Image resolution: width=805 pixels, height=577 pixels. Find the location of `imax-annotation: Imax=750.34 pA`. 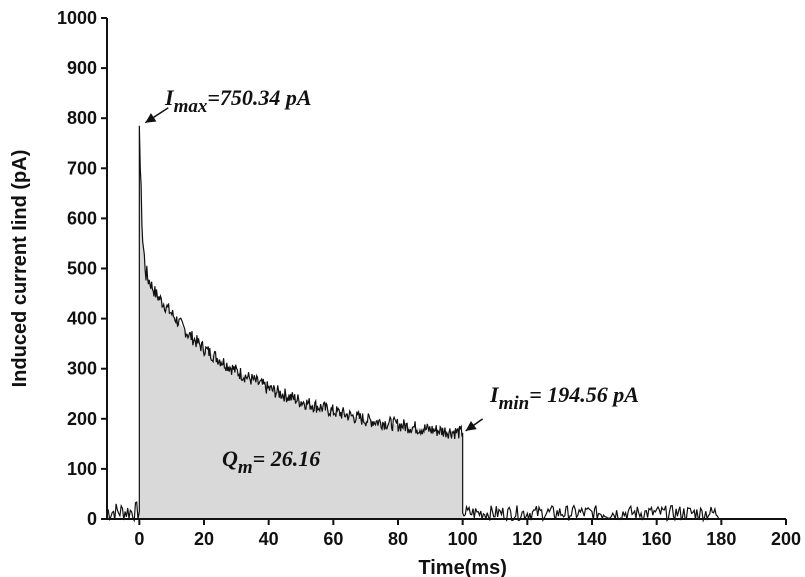

imax-annotation: Imax=750.34 pA is located at coordinates (238, 101).